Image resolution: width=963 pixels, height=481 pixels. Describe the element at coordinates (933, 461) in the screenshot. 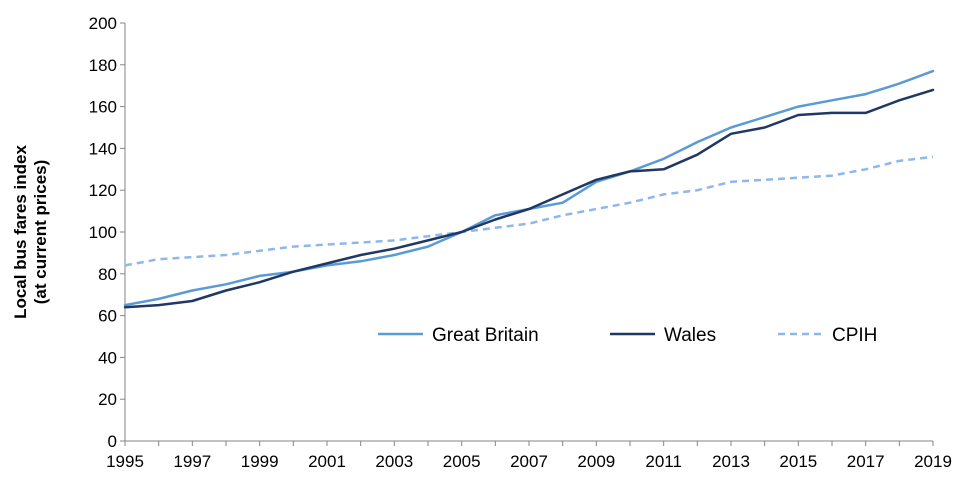

I see `x-tick-label: 2019` at that location.